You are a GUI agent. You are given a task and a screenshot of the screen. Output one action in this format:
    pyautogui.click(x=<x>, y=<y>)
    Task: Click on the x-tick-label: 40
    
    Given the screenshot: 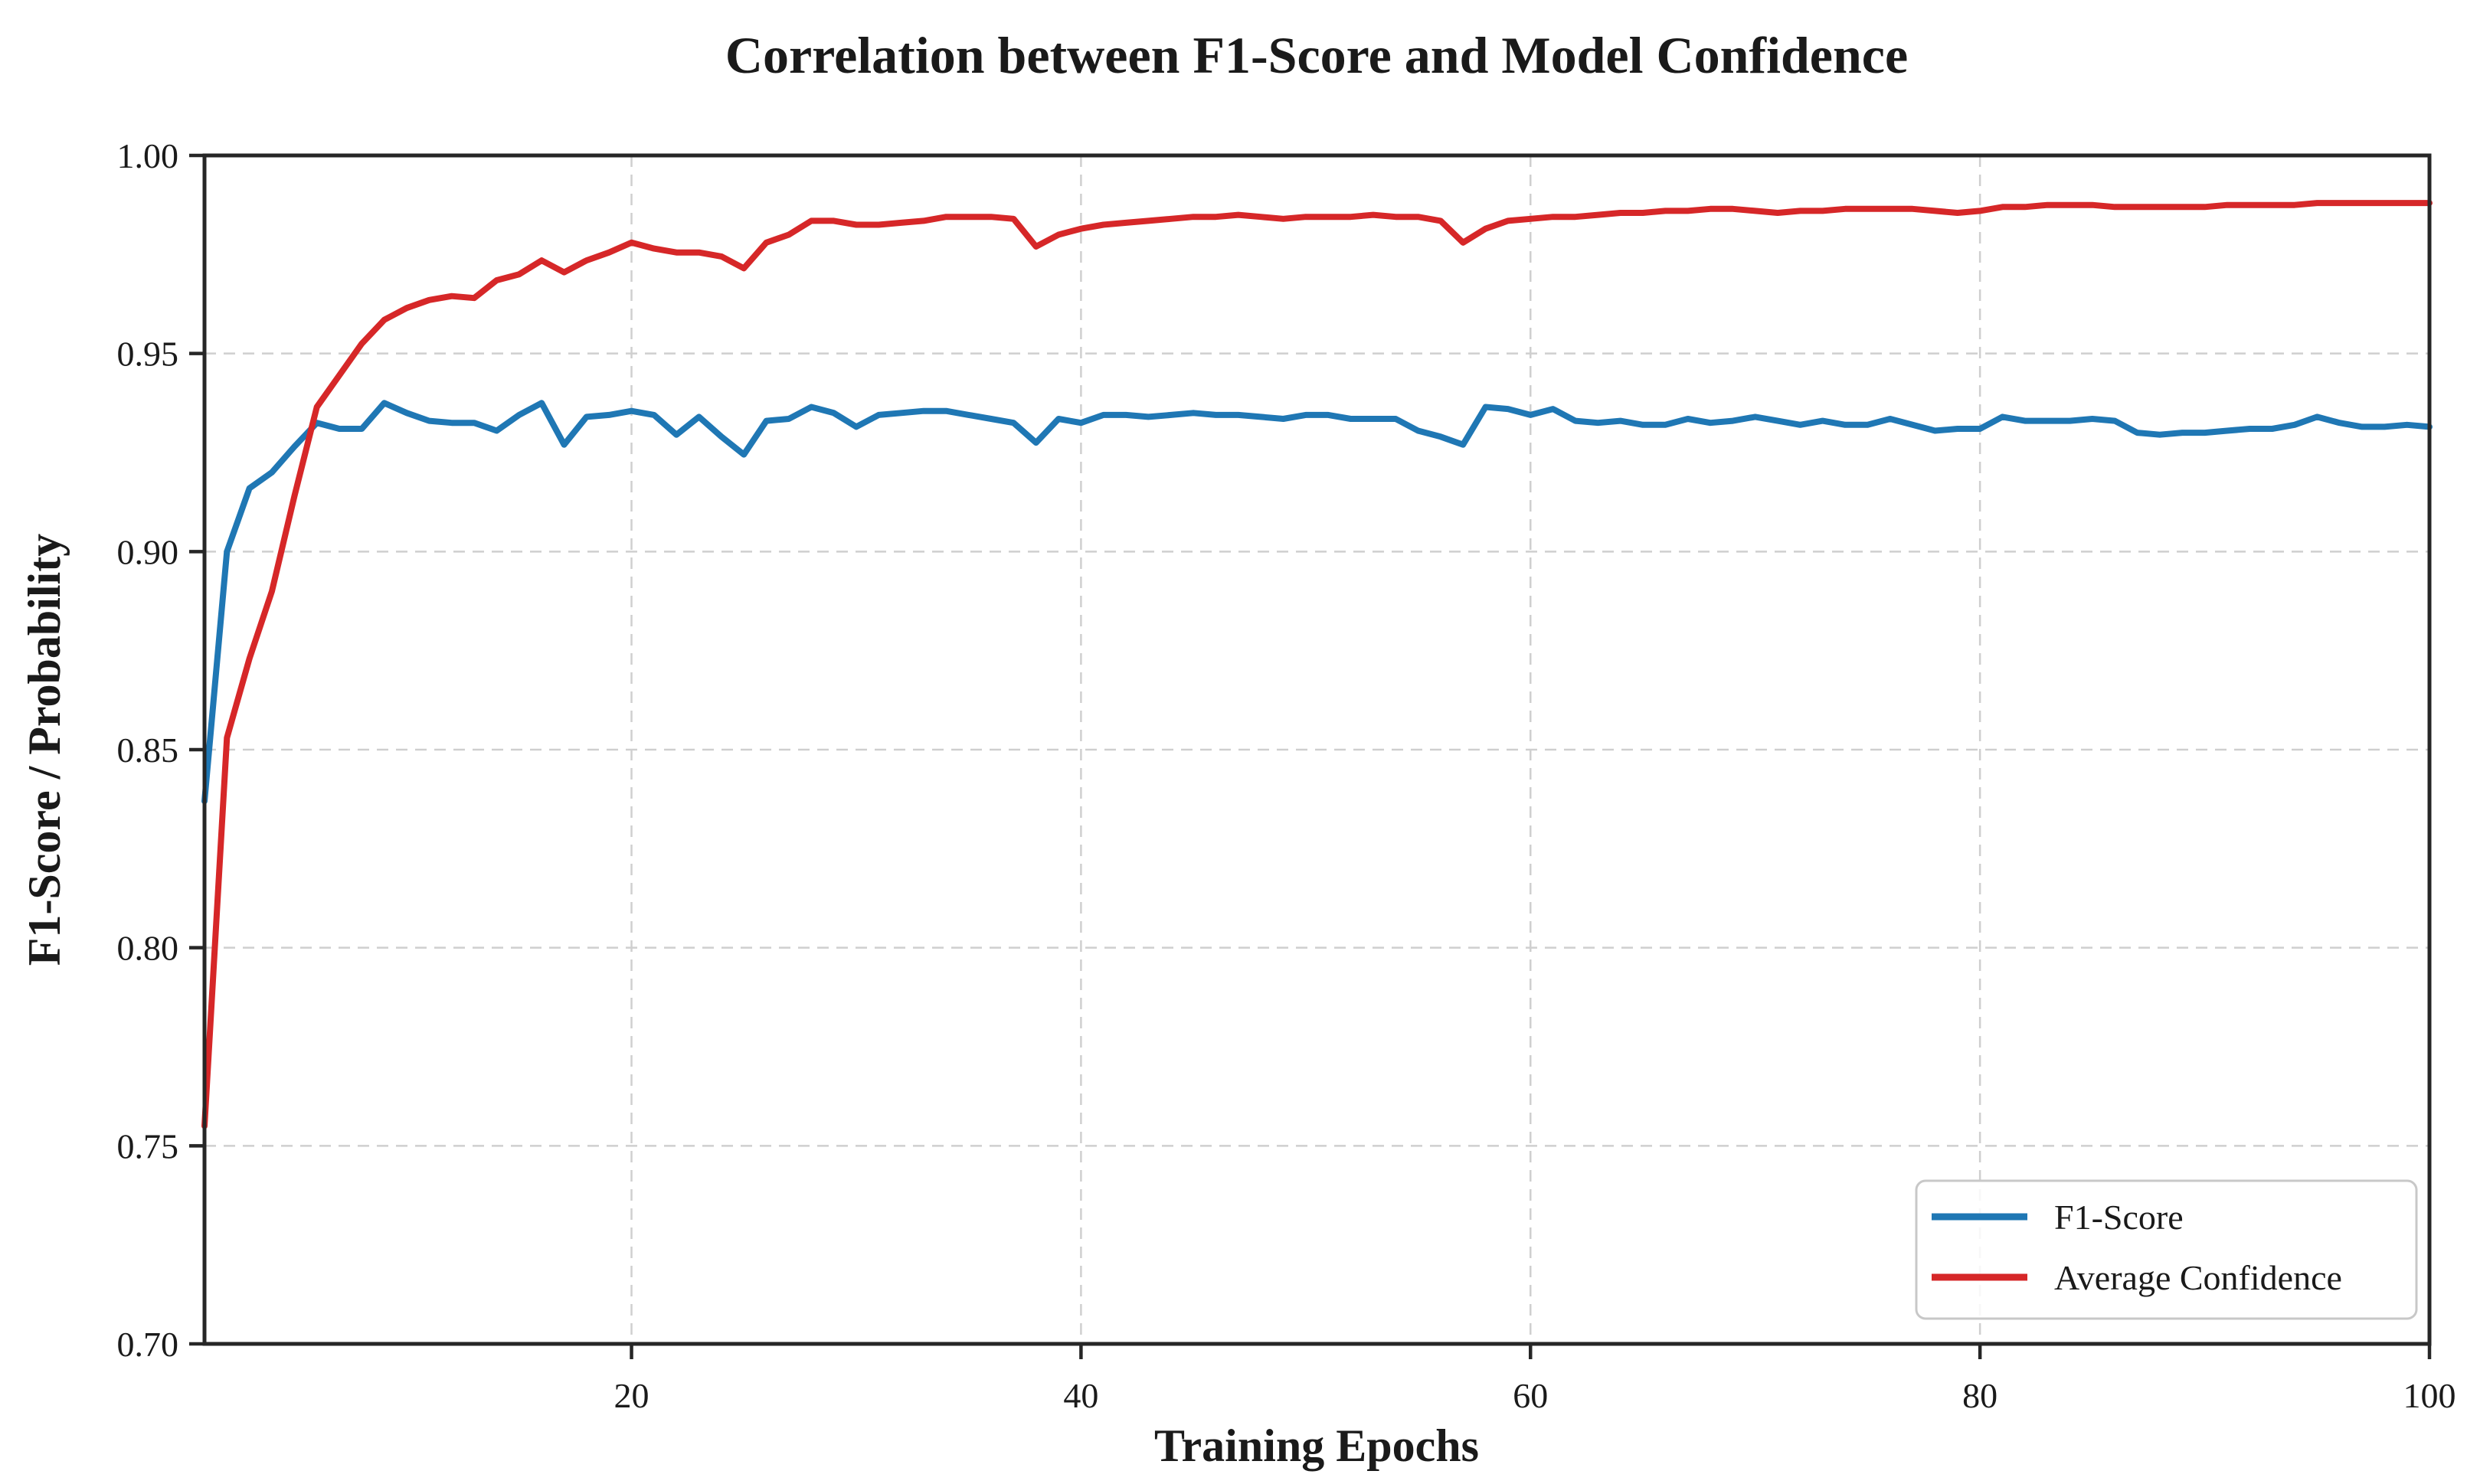 What is the action you would take?
    pyautogui.click(x=1080, y=1395)
    